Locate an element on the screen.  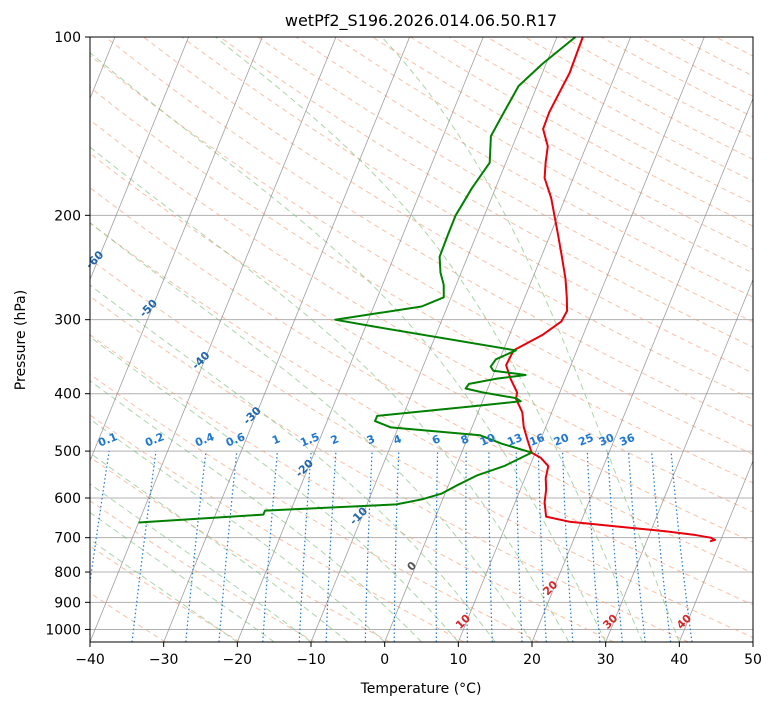
mixing-ratio-label: 2 is located at coordinates (335, 439).